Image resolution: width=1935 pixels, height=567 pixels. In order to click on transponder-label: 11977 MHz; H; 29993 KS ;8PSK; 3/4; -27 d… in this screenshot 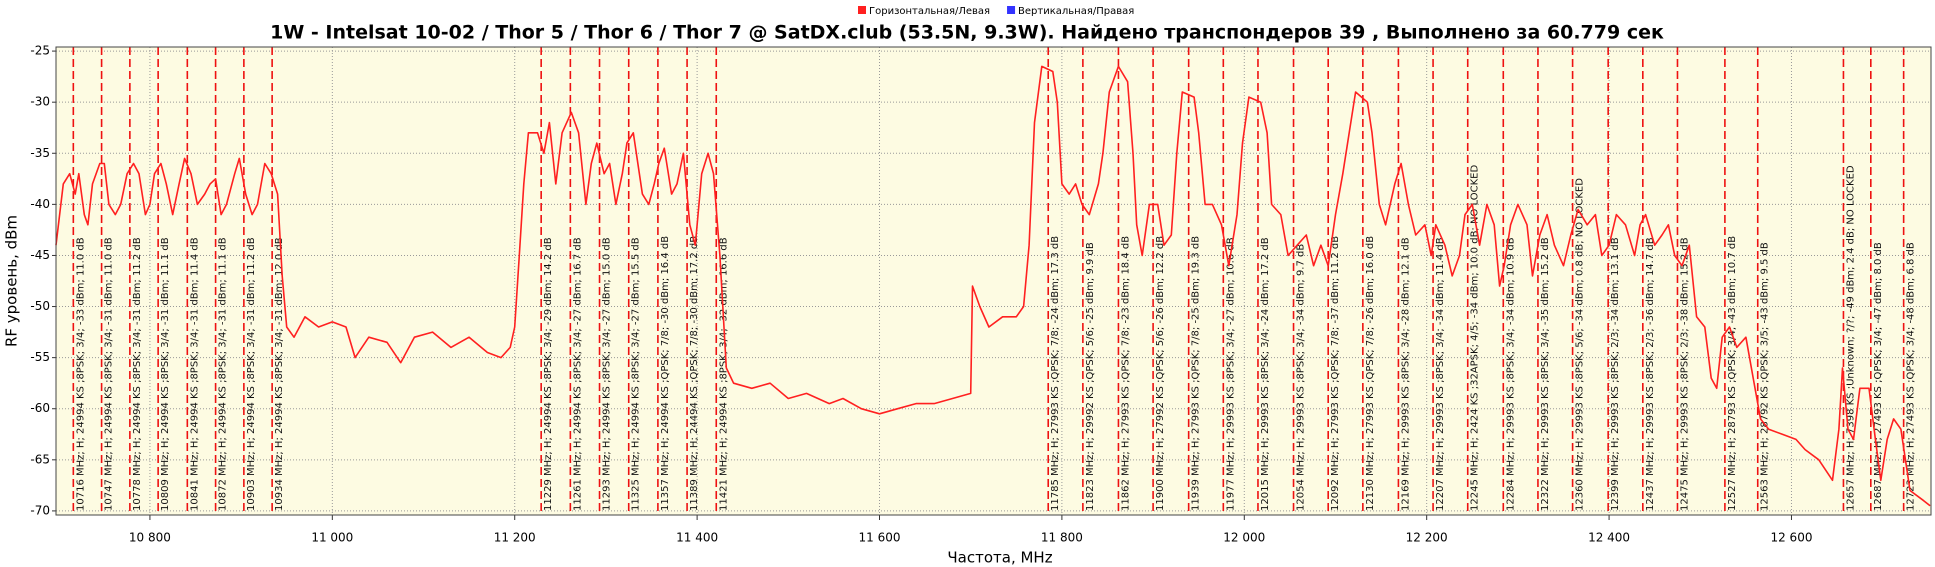, I will do `click(1230, 374)`.